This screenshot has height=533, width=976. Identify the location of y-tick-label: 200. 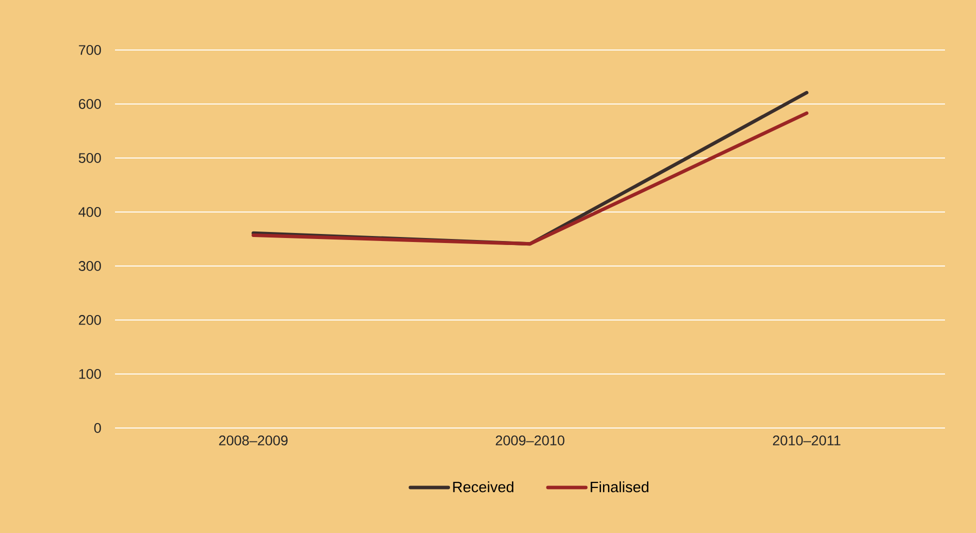
(89, 320).